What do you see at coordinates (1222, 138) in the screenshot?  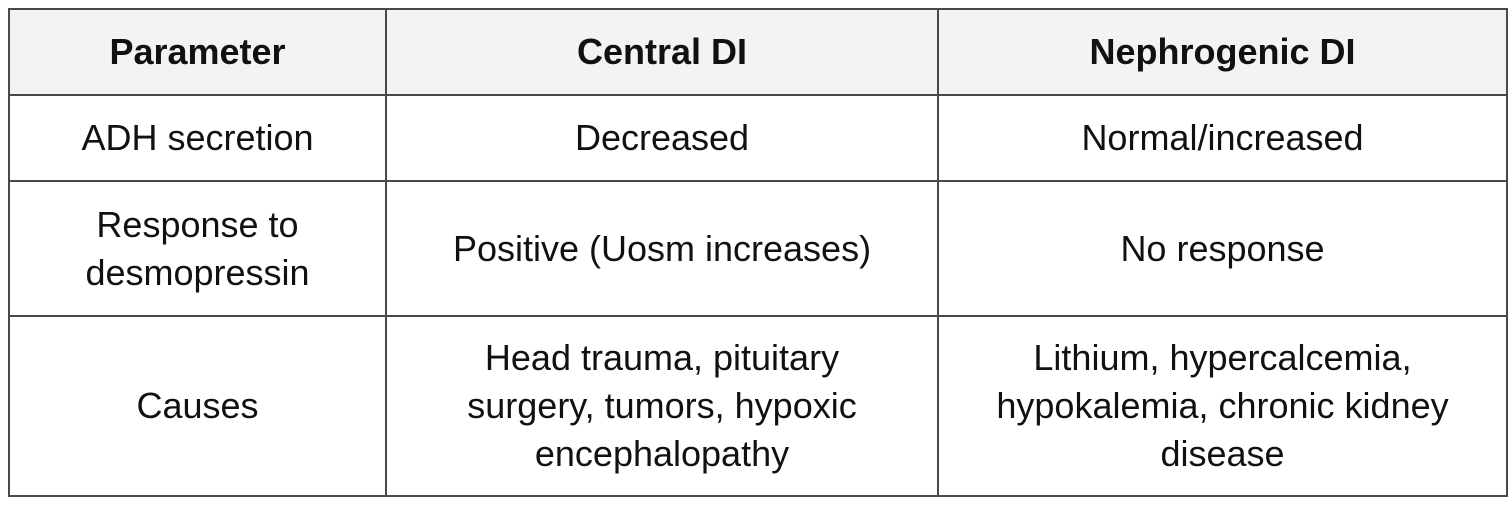 I see `nephrogenic-cell: Normal/increased` at bounding box center [1222, 138].